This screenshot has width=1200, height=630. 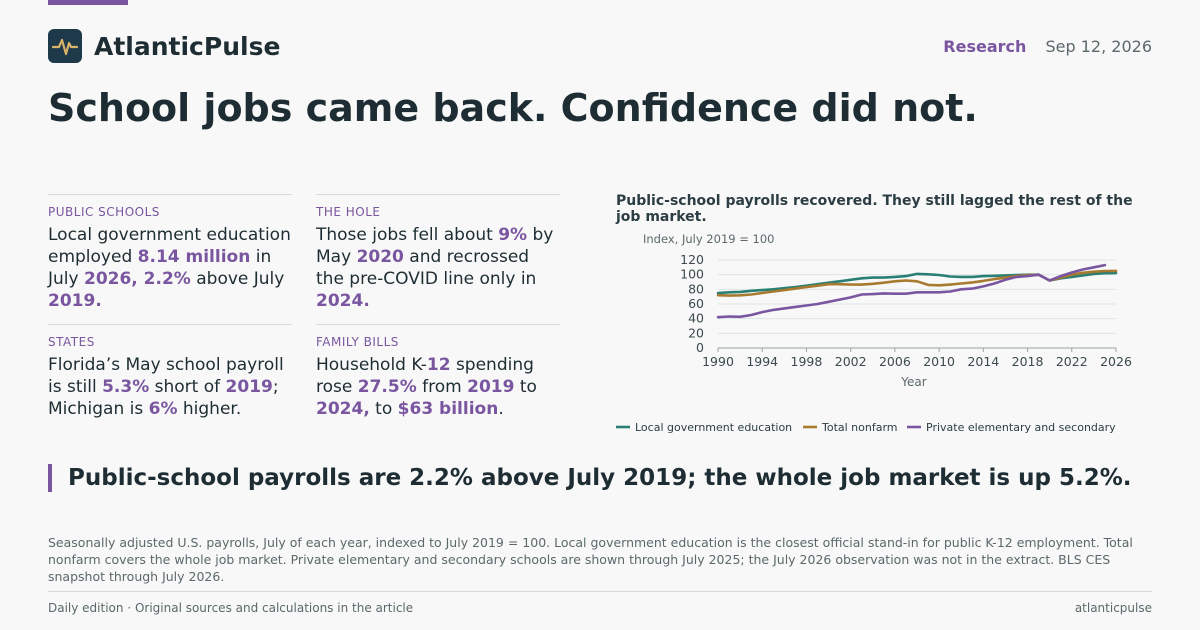 I want to click on x-tick-label: 2022, so click(x=1072, y=361).